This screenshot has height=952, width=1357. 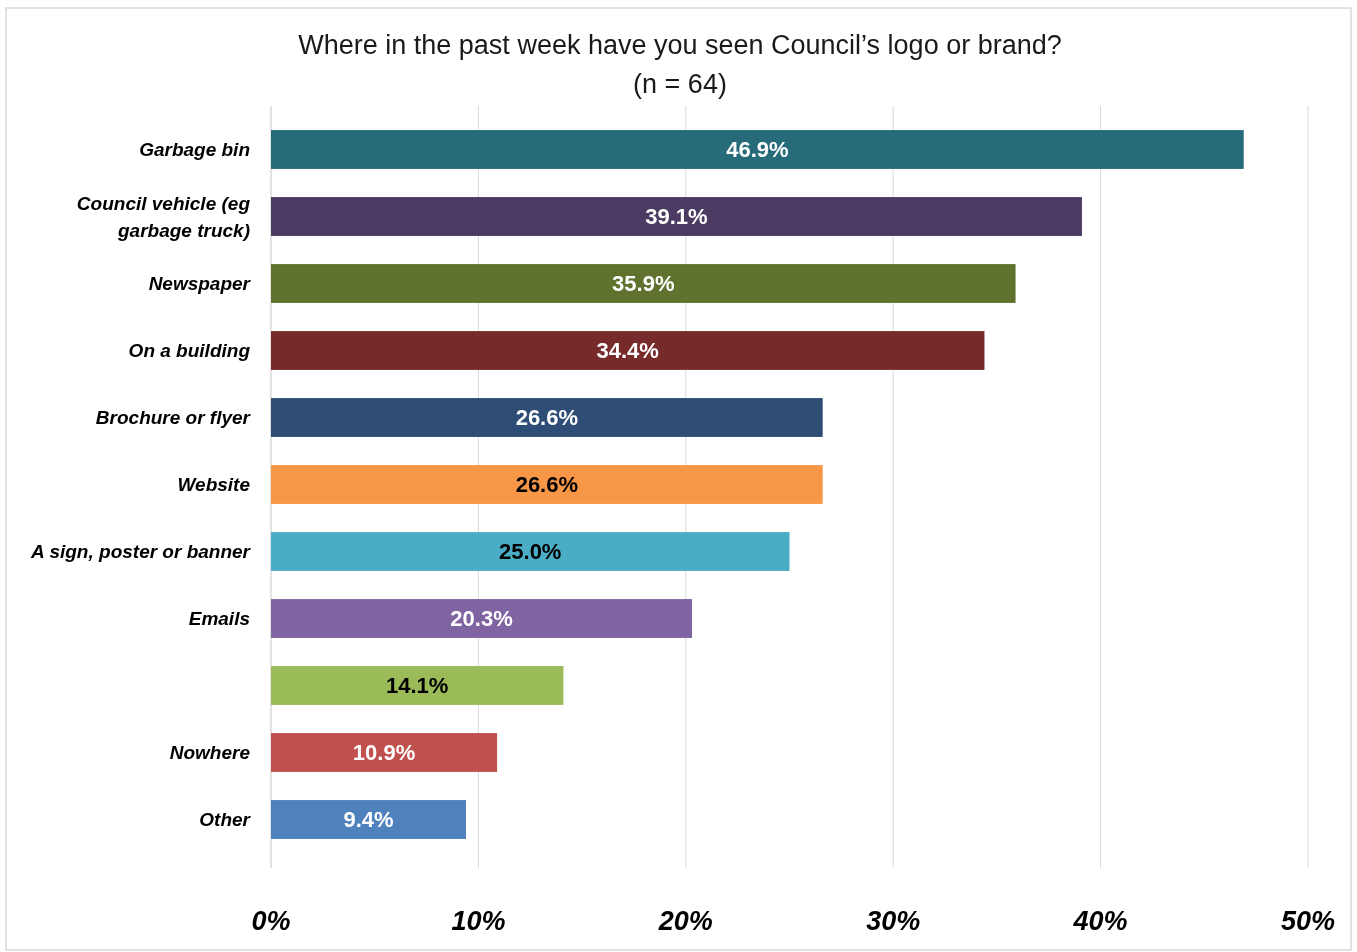 I want to click on y-tick-label: Brochure or flyer, so click(x=173, y=418).